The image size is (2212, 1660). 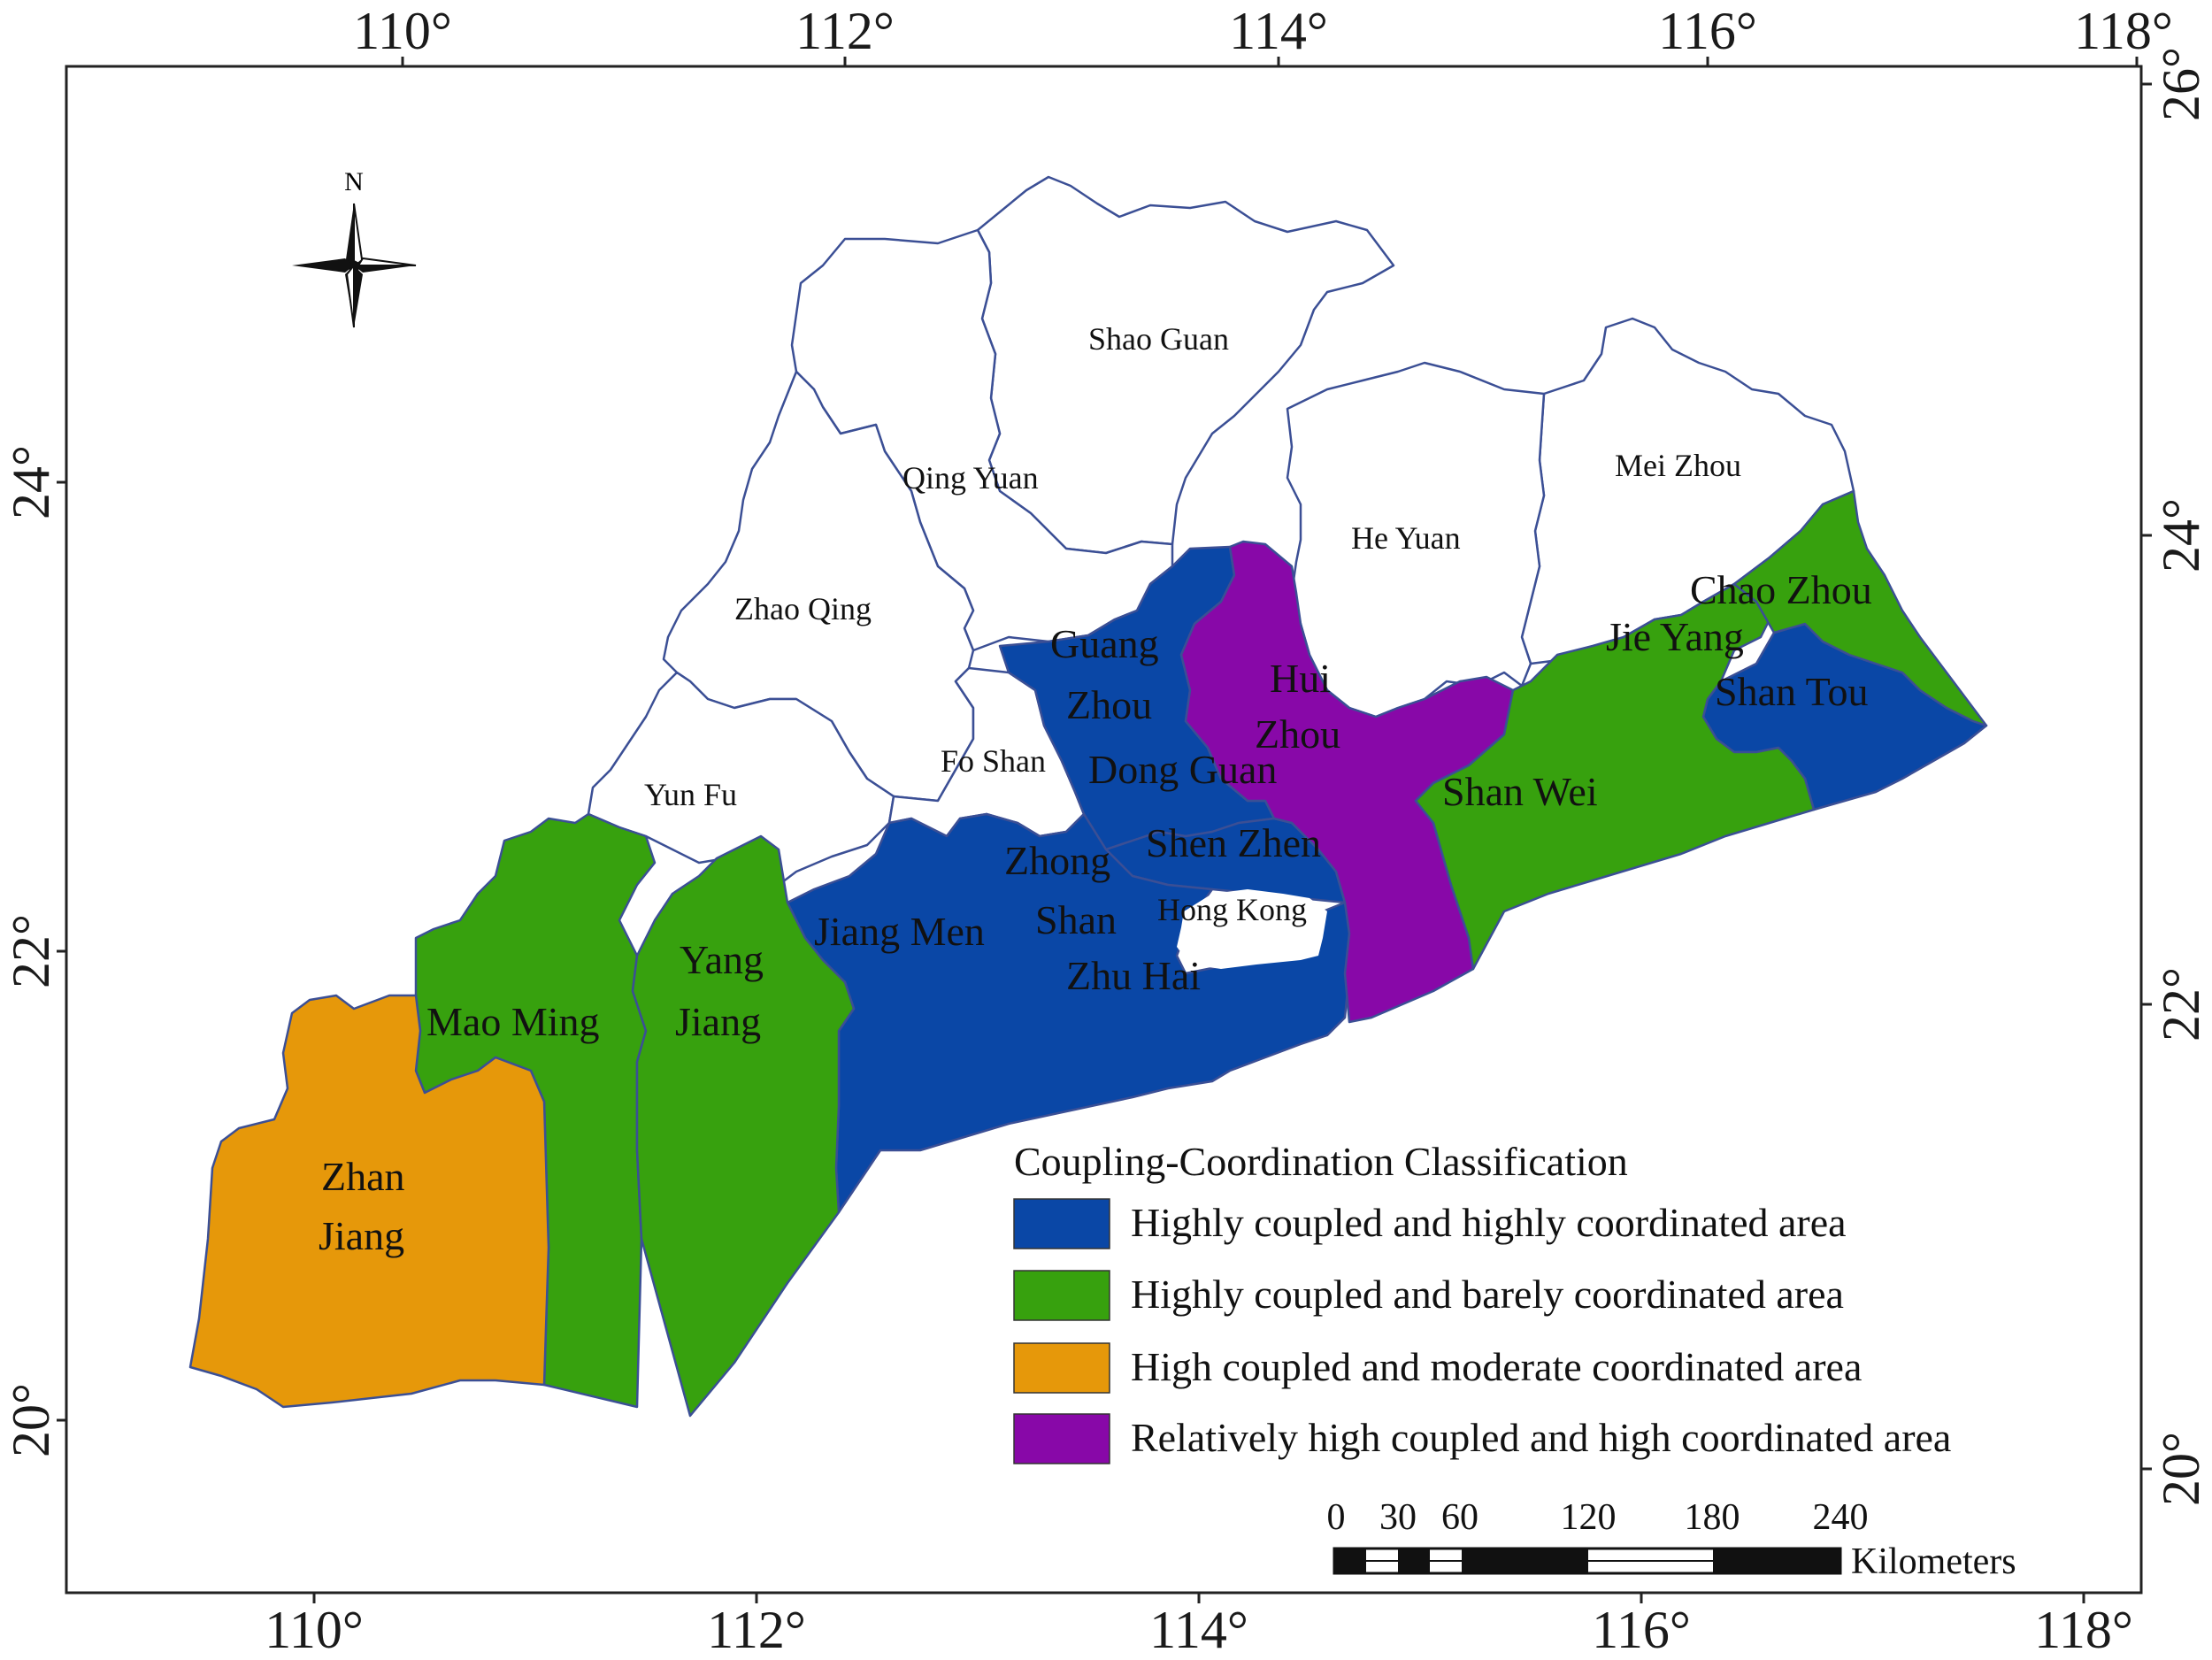 What do you see at coordinates (1232, 910) in the screenshot?
I see `city-label-hong-kong: Hong Kong` at bounding box center [1232, 910].